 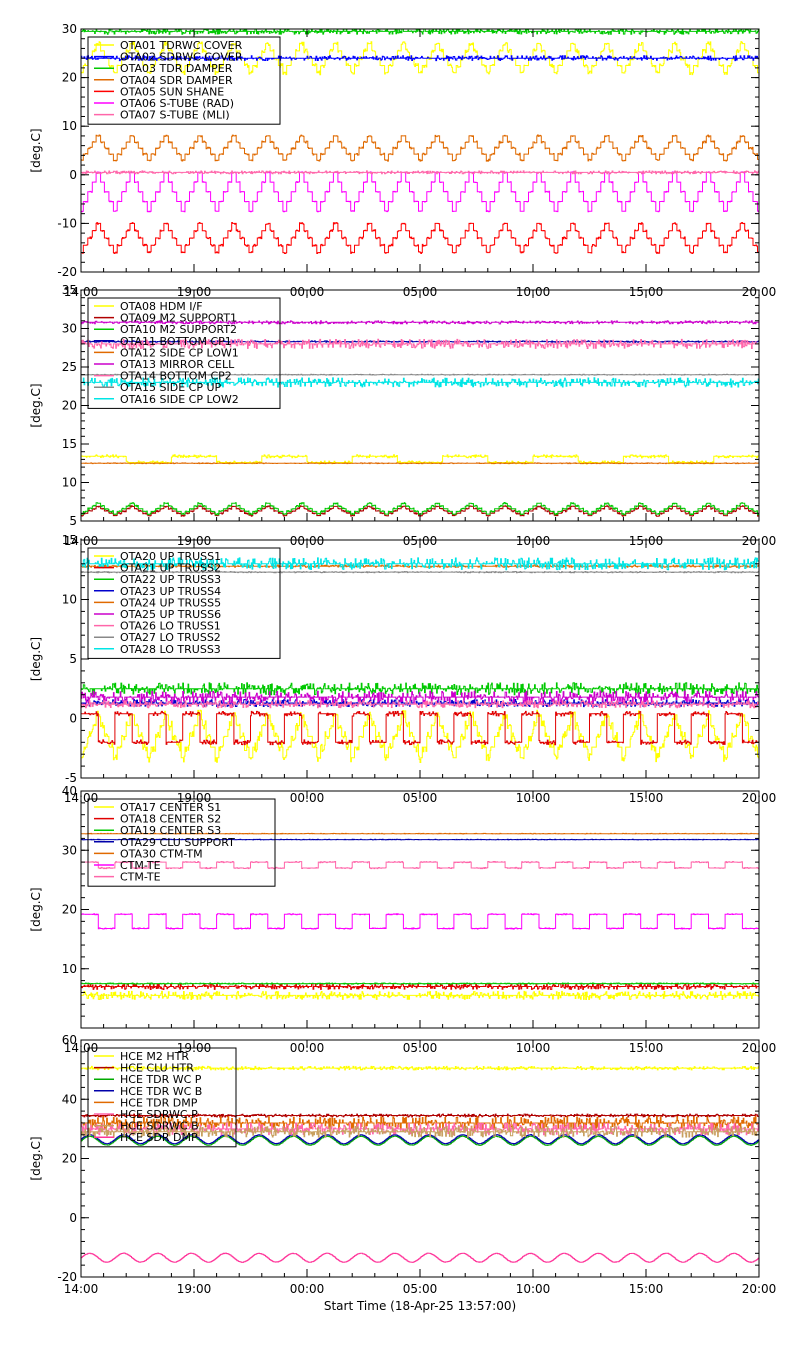 I want to click on legend-label: OTA08 HDM I/F, so click(x=161, y=306).